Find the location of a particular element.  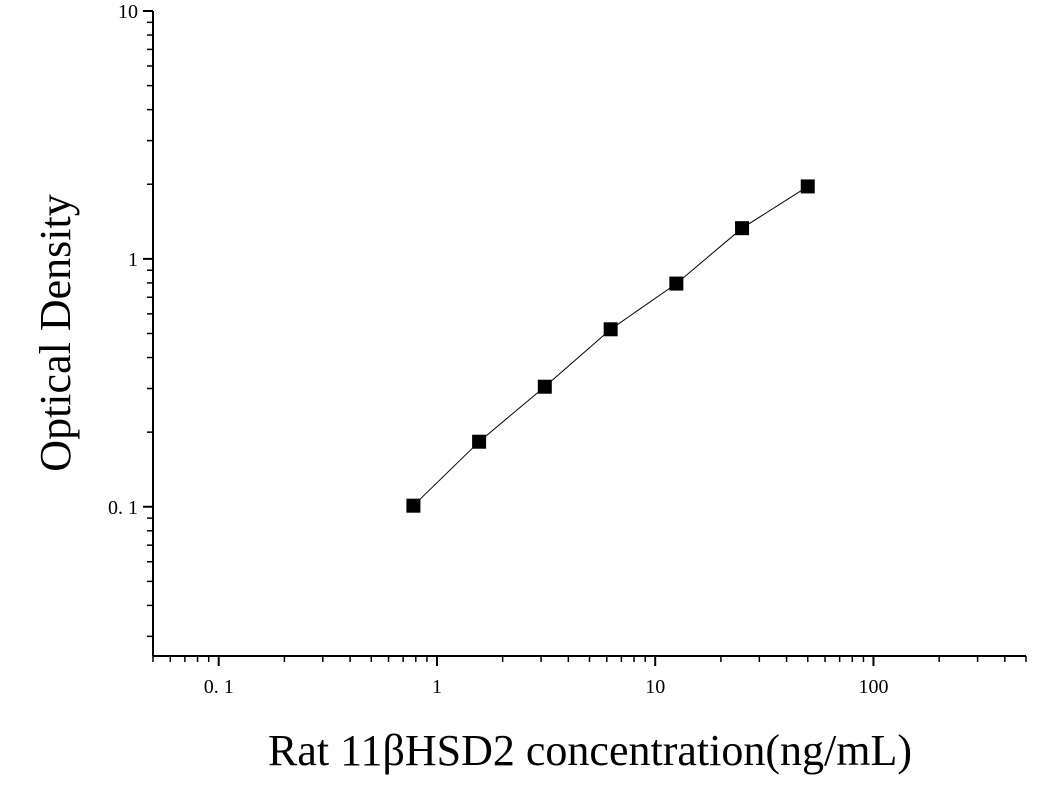

y-tick-label: 0. 1 is located at coordinates (123, 508).